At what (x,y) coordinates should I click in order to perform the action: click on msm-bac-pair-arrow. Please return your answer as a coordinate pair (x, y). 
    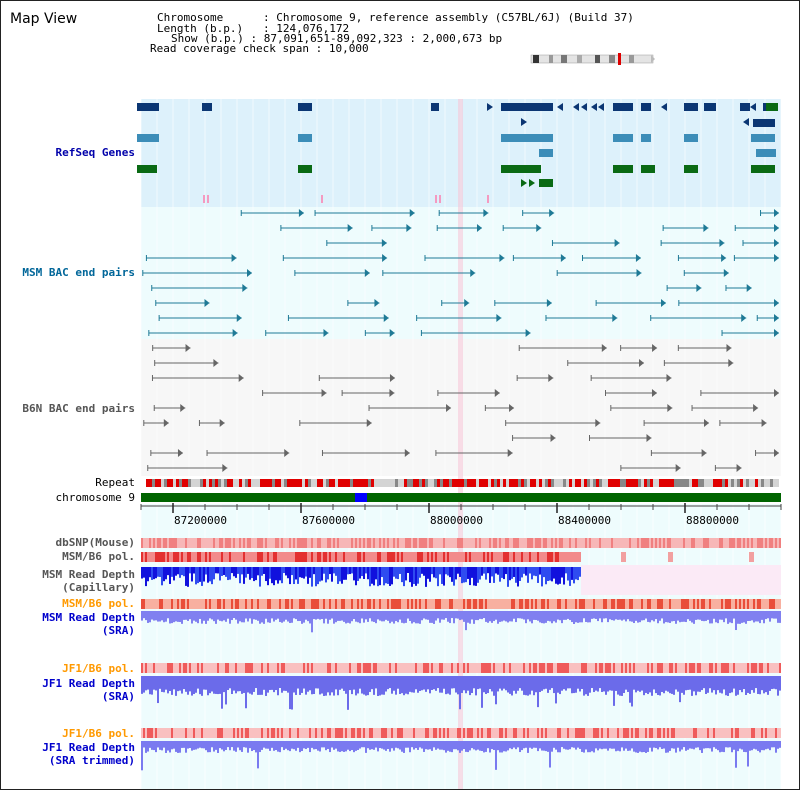
    Looking at the image, I should click on (502, 258).